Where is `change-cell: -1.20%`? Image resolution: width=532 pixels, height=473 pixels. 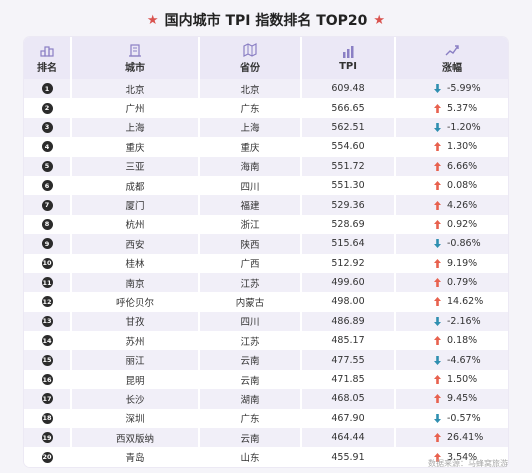
change-cell: -1.20% is located at coordinates (451, 127).